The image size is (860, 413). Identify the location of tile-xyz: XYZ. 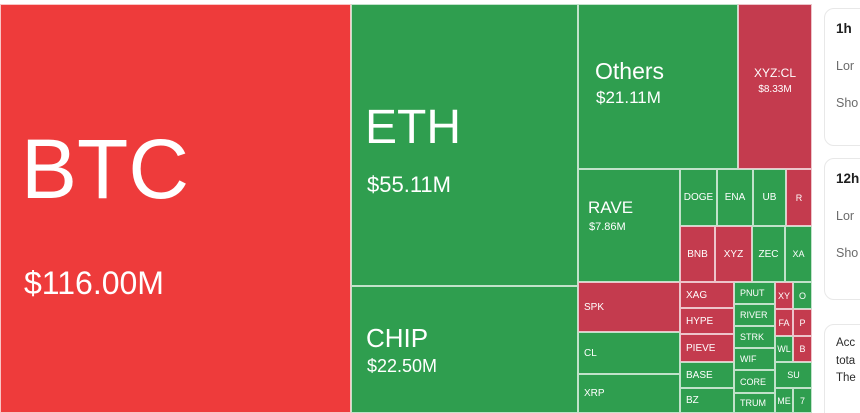
(733, 254).